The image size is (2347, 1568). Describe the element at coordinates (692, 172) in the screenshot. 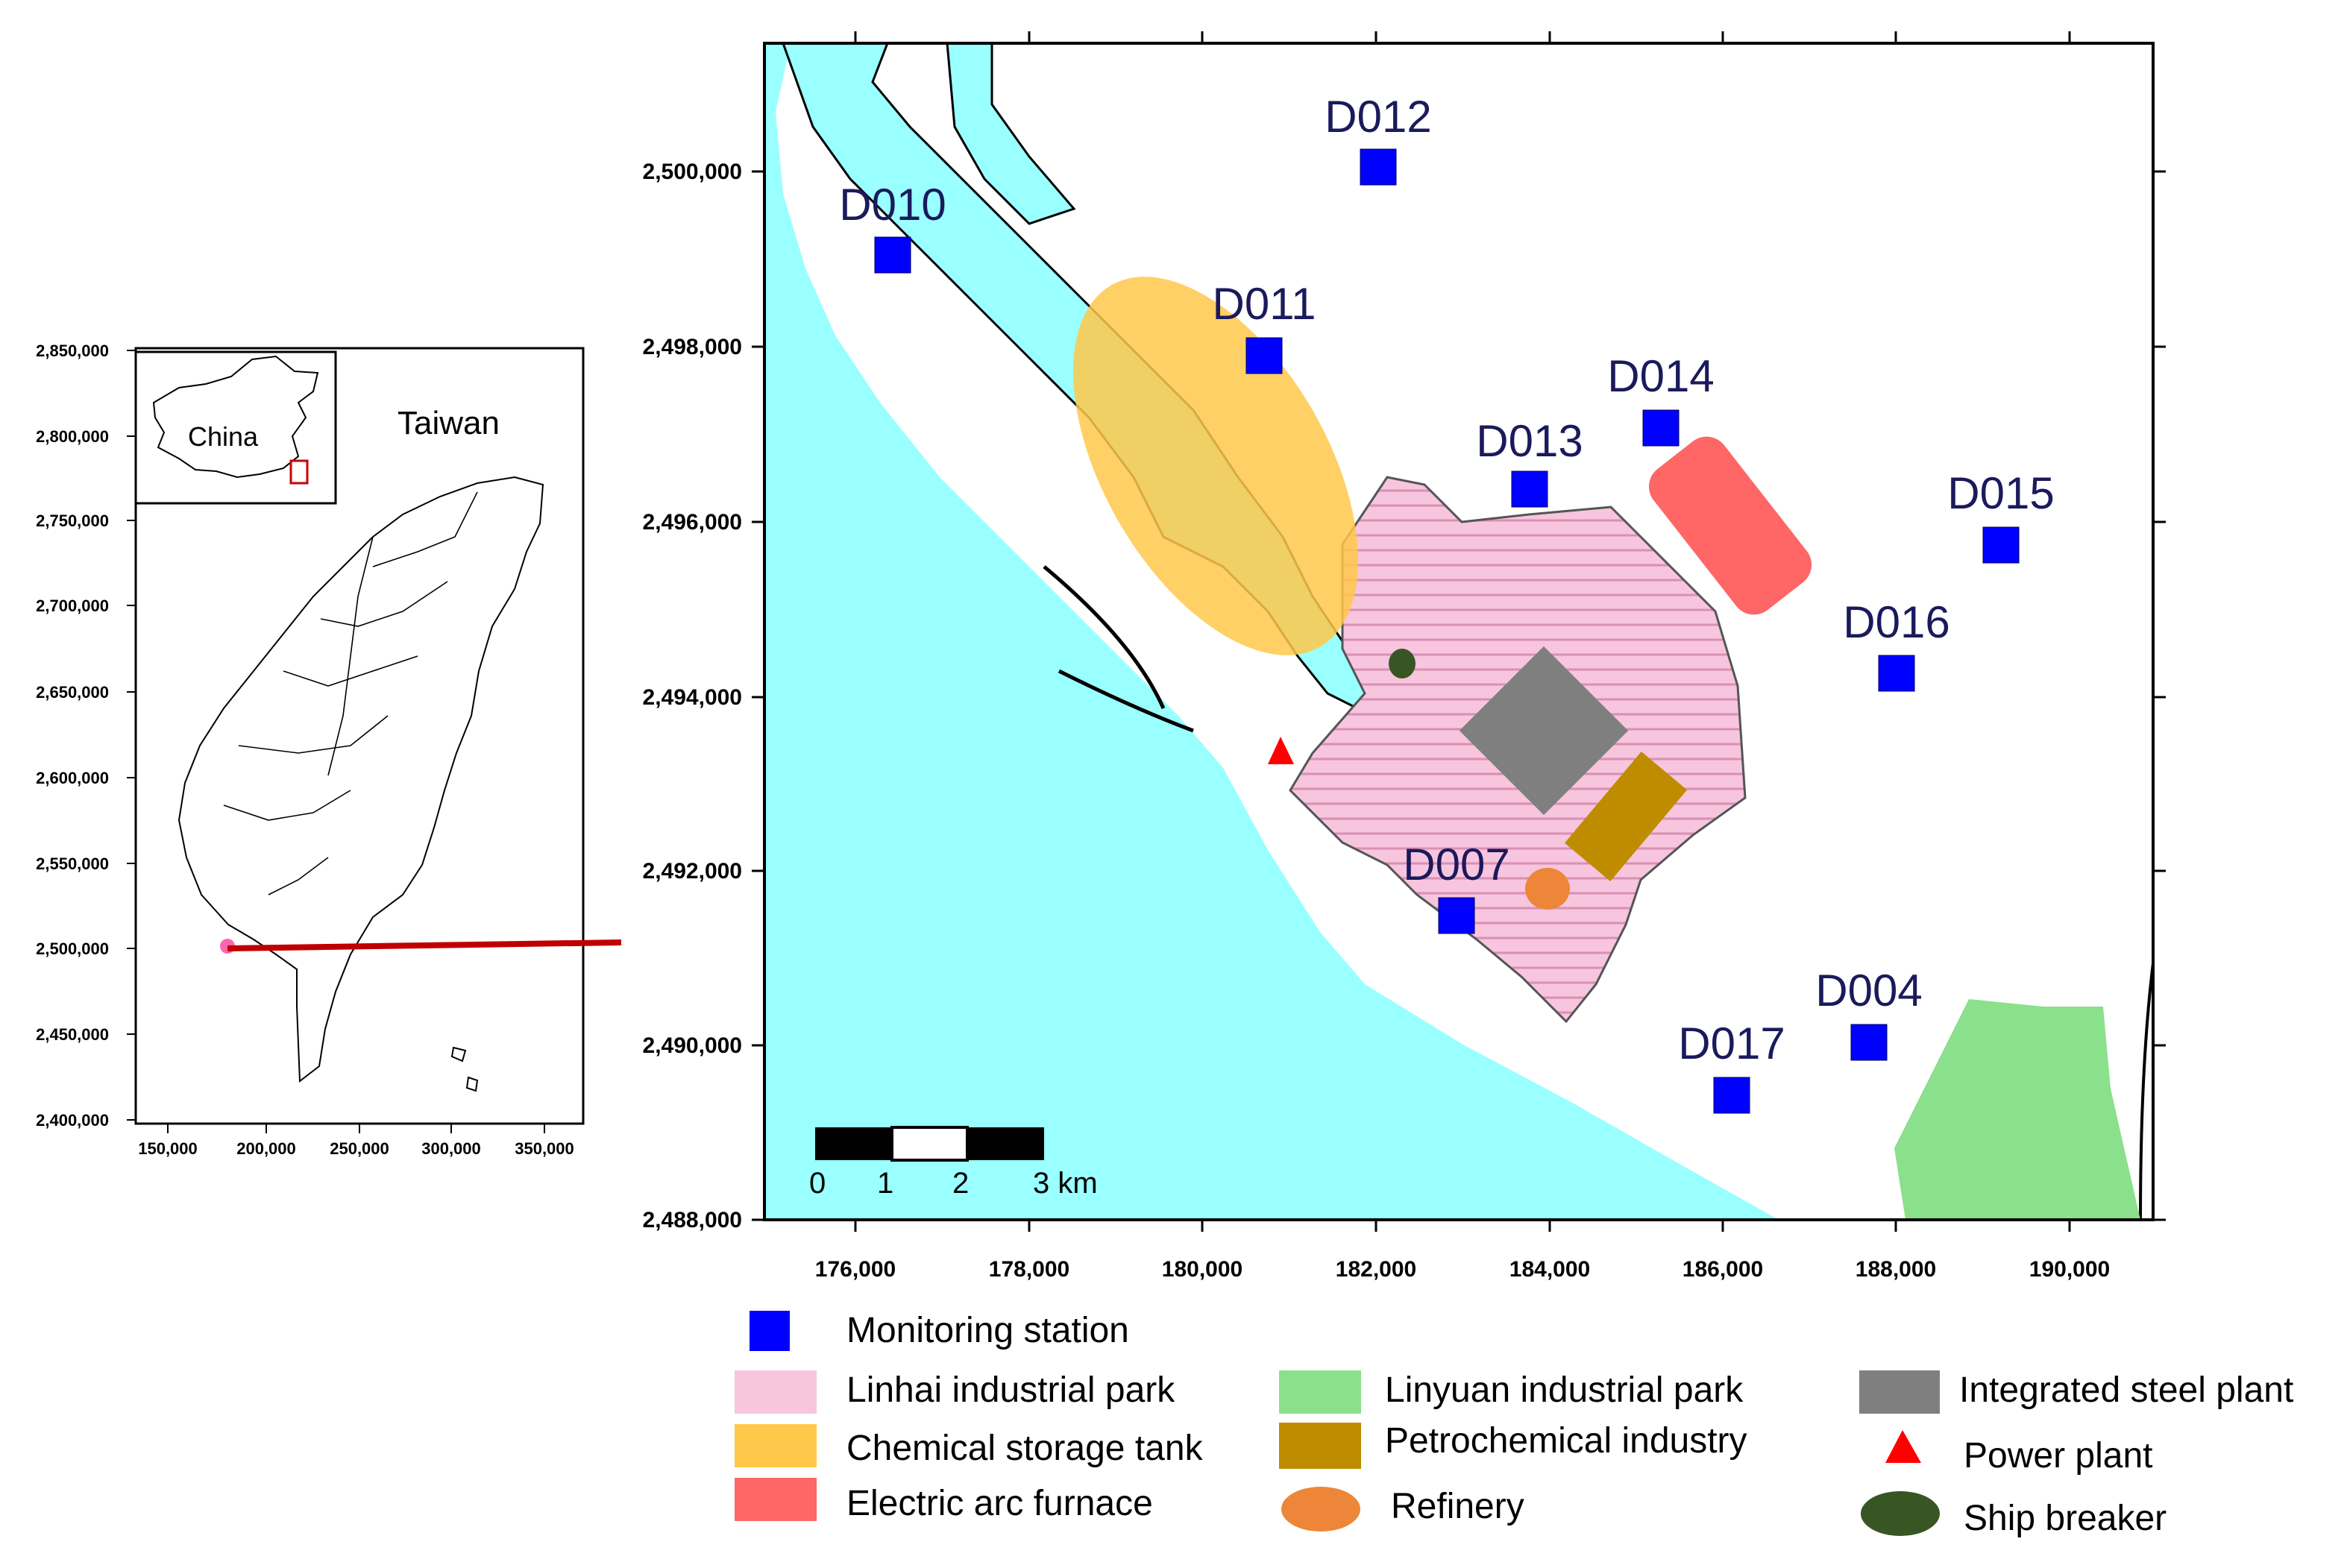

I see `main-y-tick-label: 2,500,000` at that location.